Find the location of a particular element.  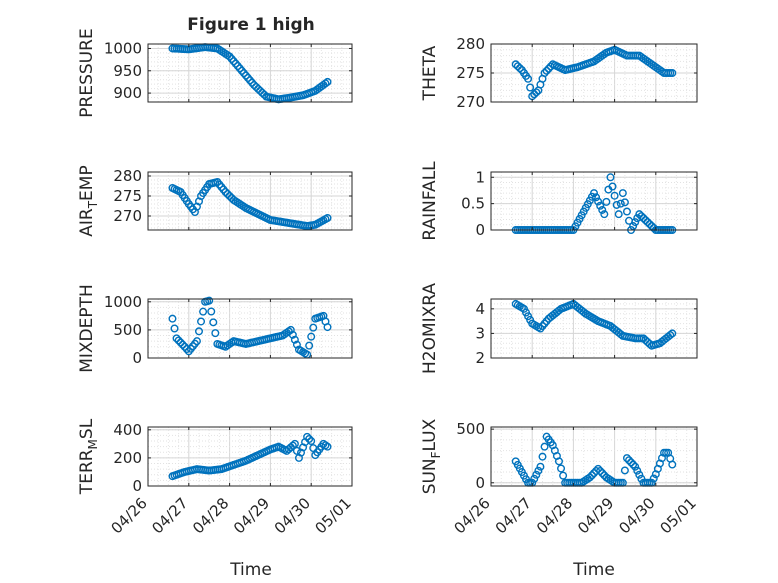

subplot-3: 270 275 280 AIRTEMP is located at coordinates (215, 201).